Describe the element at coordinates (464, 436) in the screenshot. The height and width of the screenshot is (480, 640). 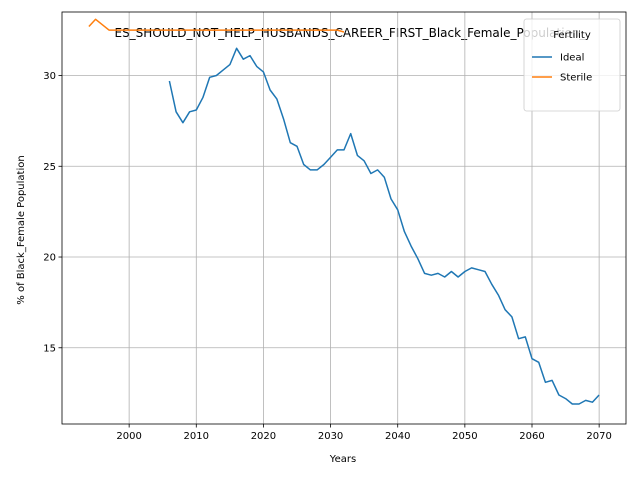
I see `x-tick-label: 2050` at that location.